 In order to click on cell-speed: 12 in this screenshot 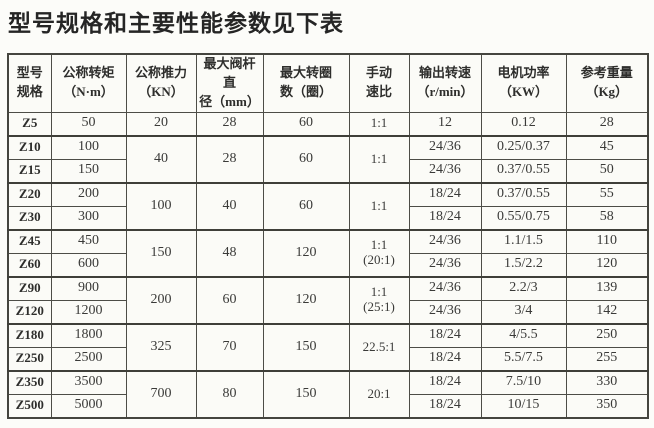, I will do `click(445, 124)`.